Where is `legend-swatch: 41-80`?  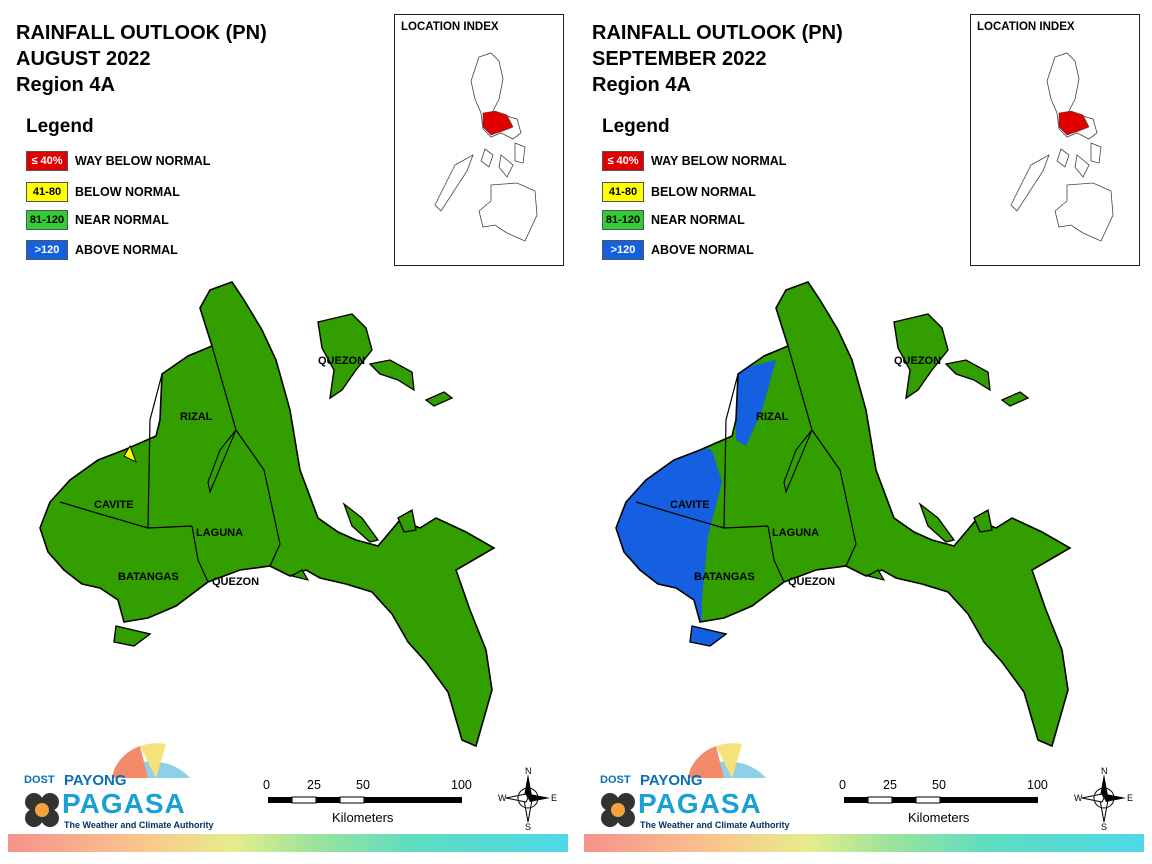 legend-swatch: 41-80 is located at coordinates (623, 192).